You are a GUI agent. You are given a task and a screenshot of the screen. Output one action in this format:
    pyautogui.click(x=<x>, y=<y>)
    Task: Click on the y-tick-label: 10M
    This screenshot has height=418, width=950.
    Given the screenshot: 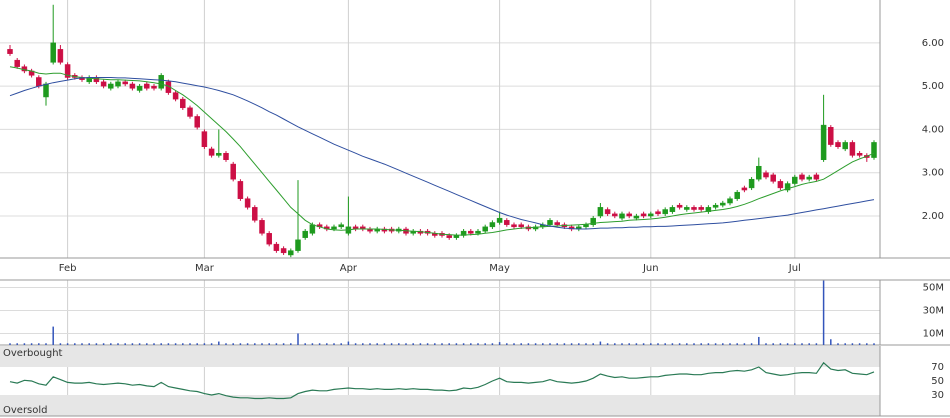 What is the action you would take?
    pyautogui.click(x=933, y=333)
    